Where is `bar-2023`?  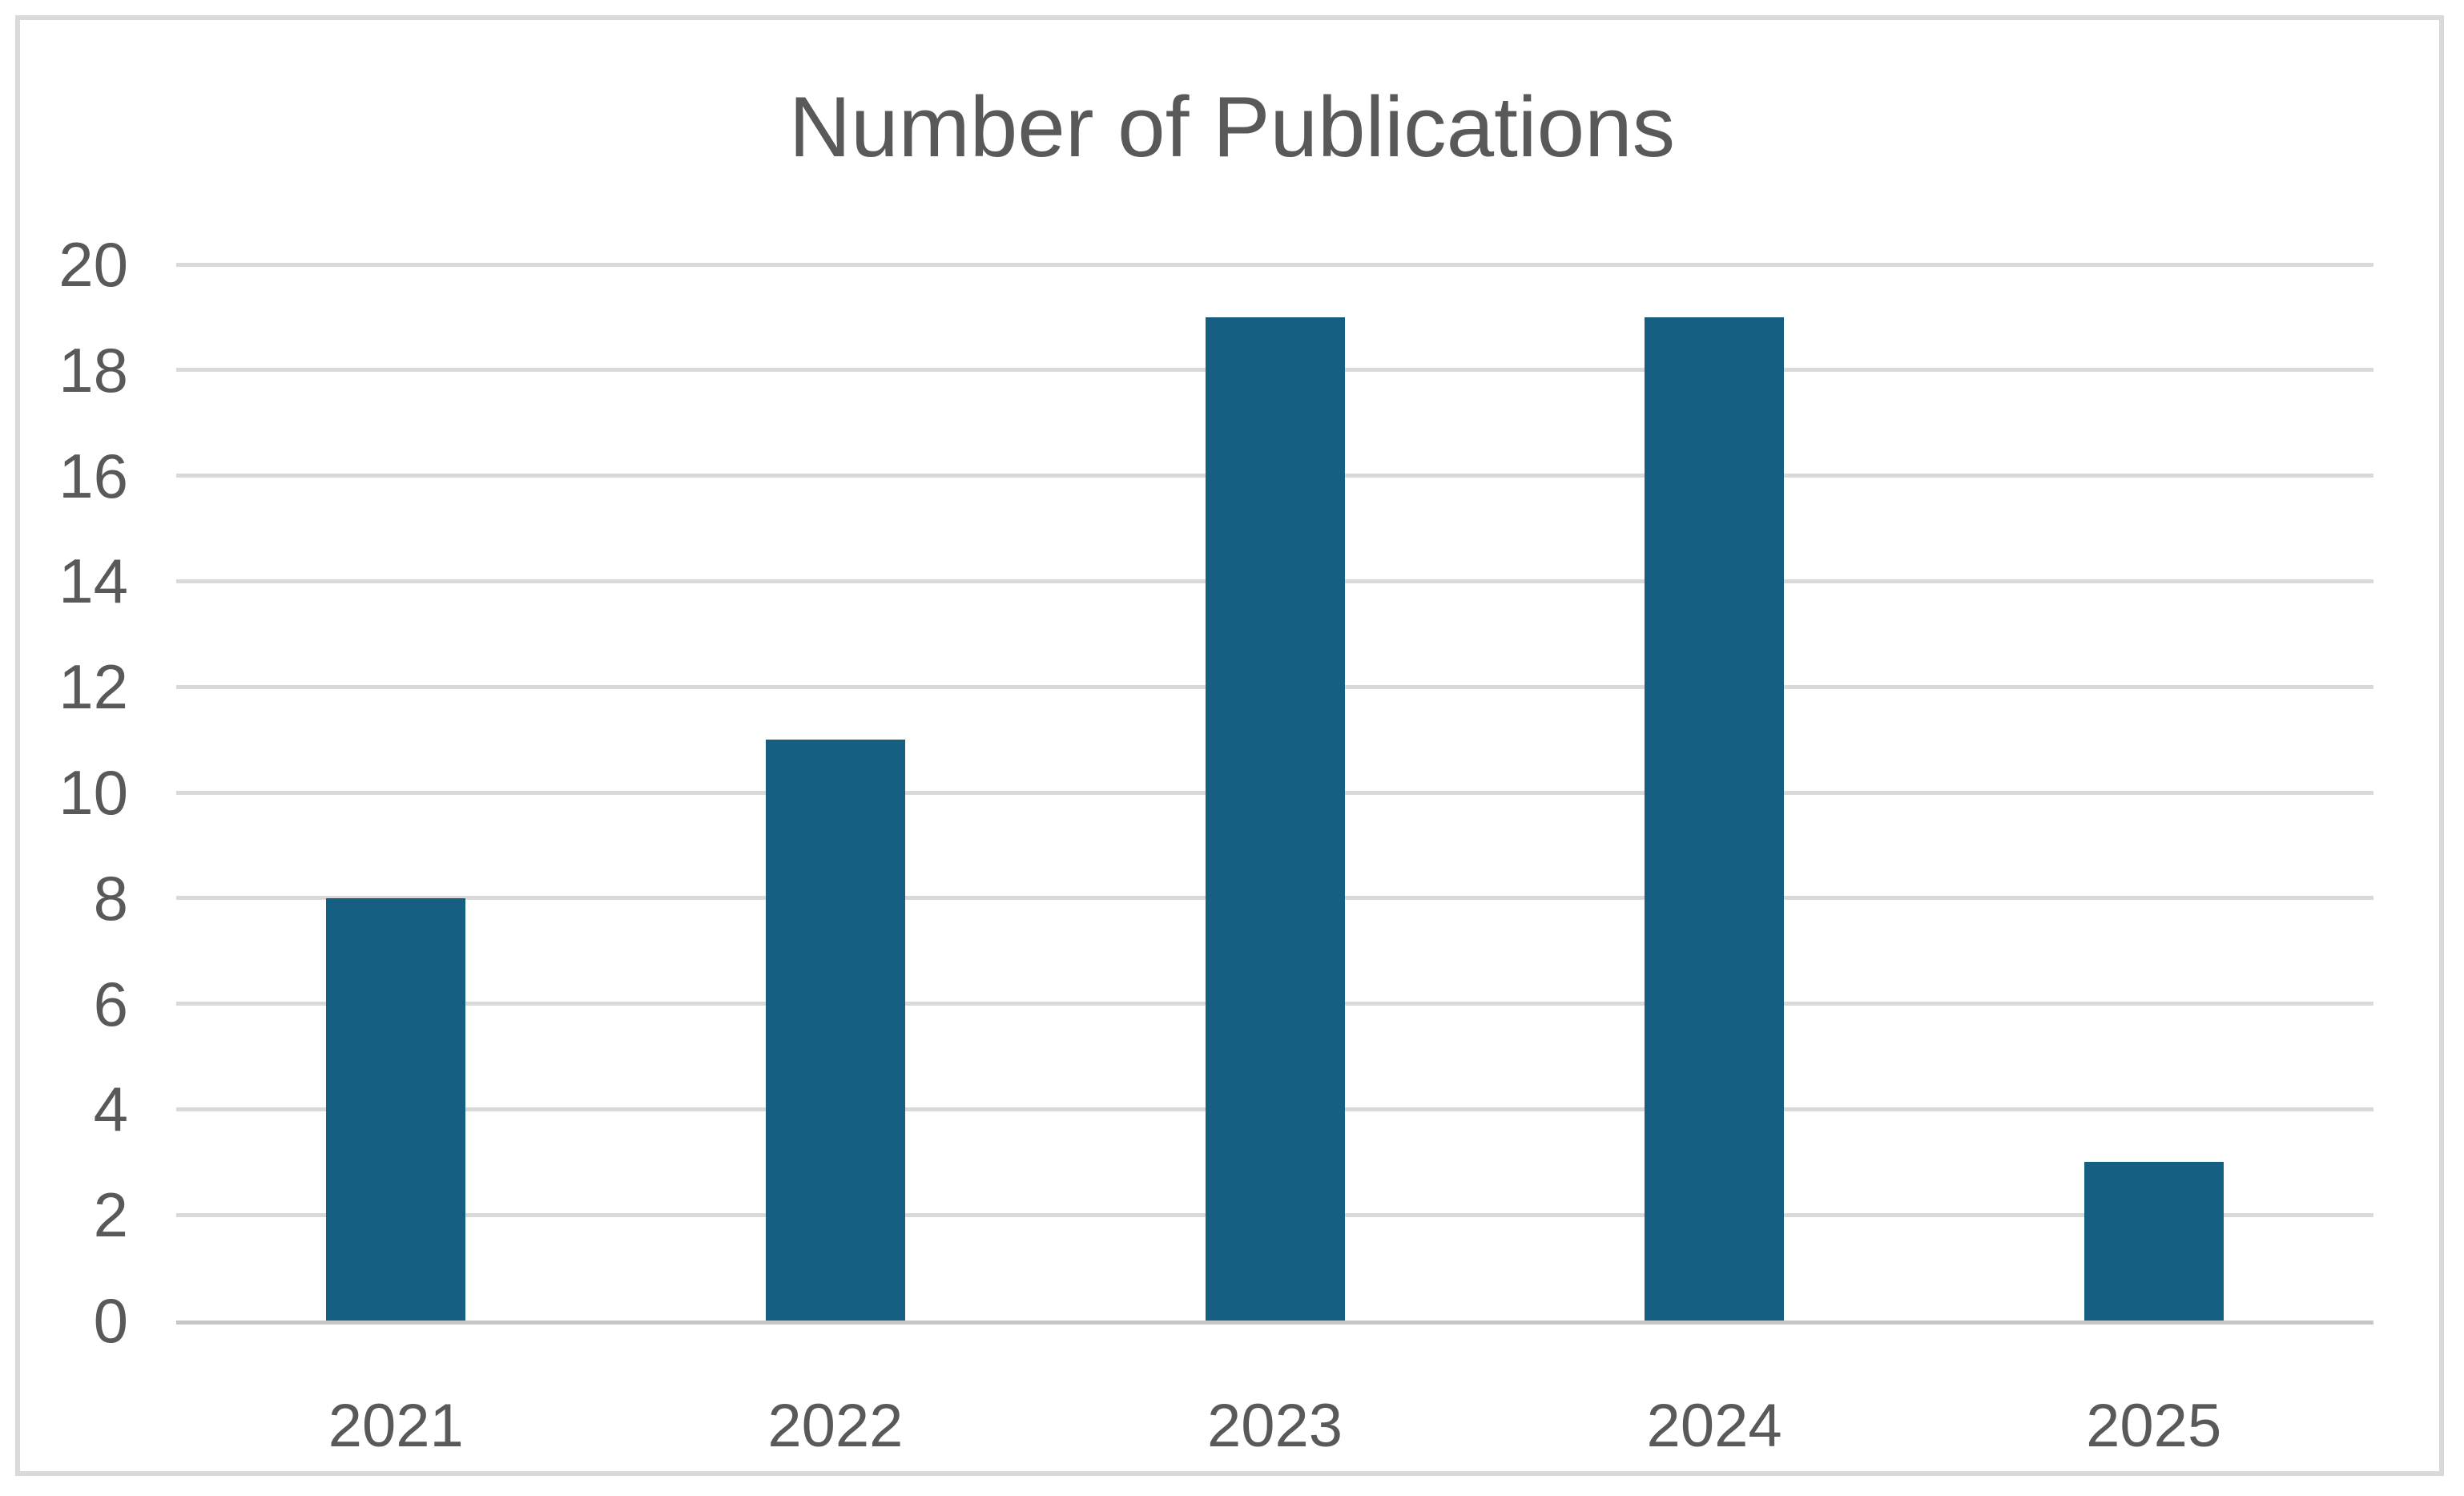
bar-2023 is located at coordinates (1275, 819).